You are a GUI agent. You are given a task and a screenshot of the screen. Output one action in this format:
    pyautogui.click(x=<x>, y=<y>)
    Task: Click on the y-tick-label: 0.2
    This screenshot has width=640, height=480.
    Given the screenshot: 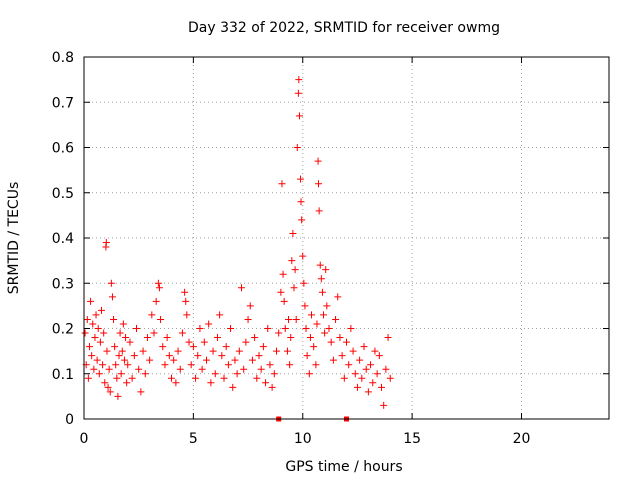 What is the action you would take?
    pyautogui.click(x=63, y=330)
    